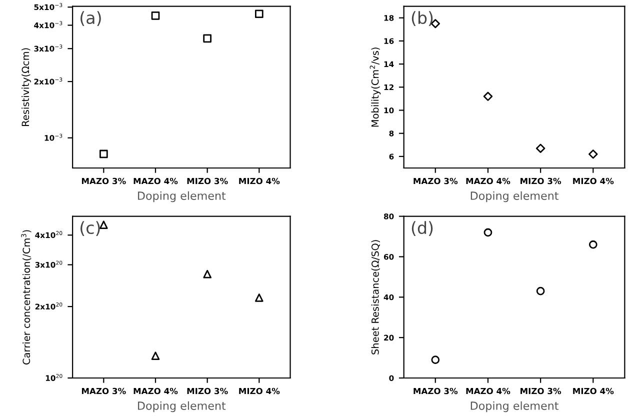  What do you see at coordinates (375, 87) in the screenshot?
I see `y-axis-title: Mobility(Cm$^{2}$/vs)` at bounding box center [375, 87].